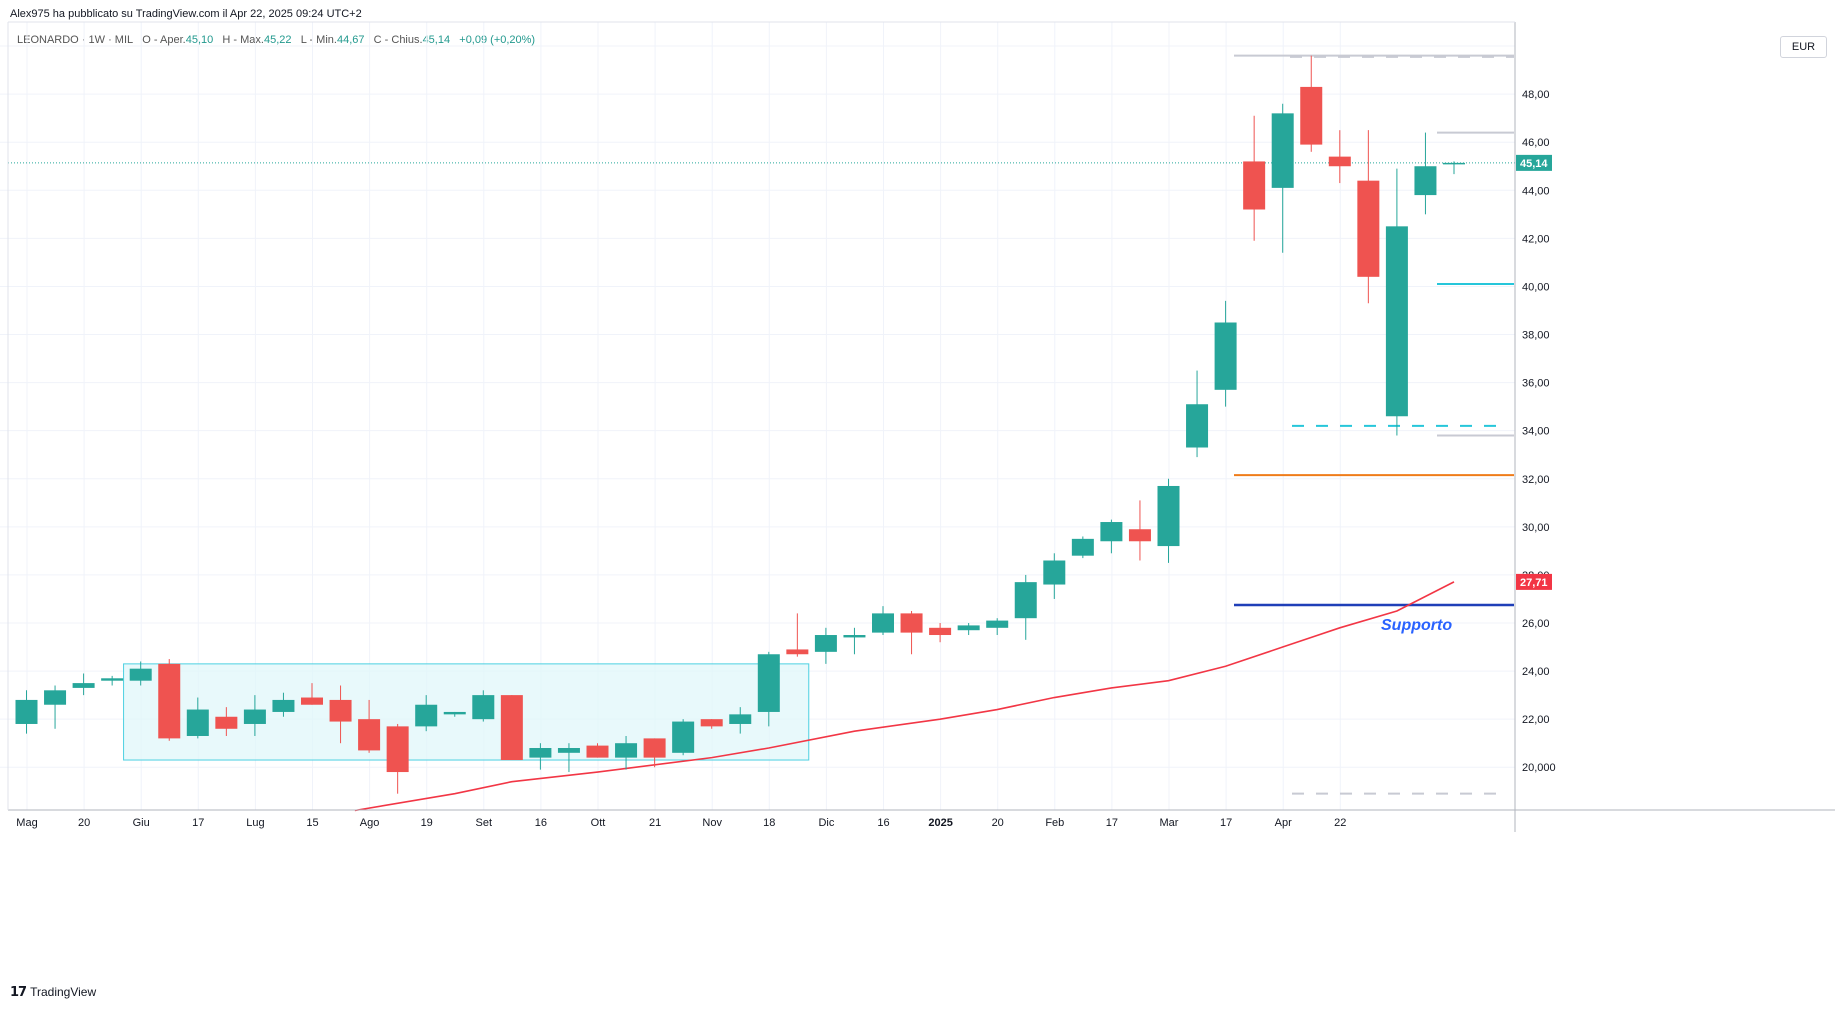 The height and width of the screenshot is (1010, 1835). I want to click on change-value: +0,09 (+0,20%), so click(497, 40).